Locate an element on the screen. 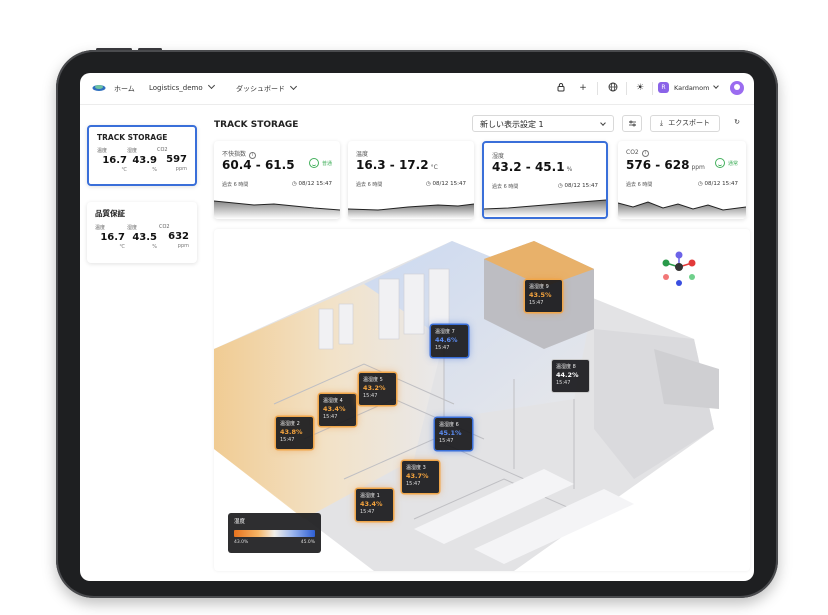  sensor-value: 44.2% is located at coordinates (567, 375).